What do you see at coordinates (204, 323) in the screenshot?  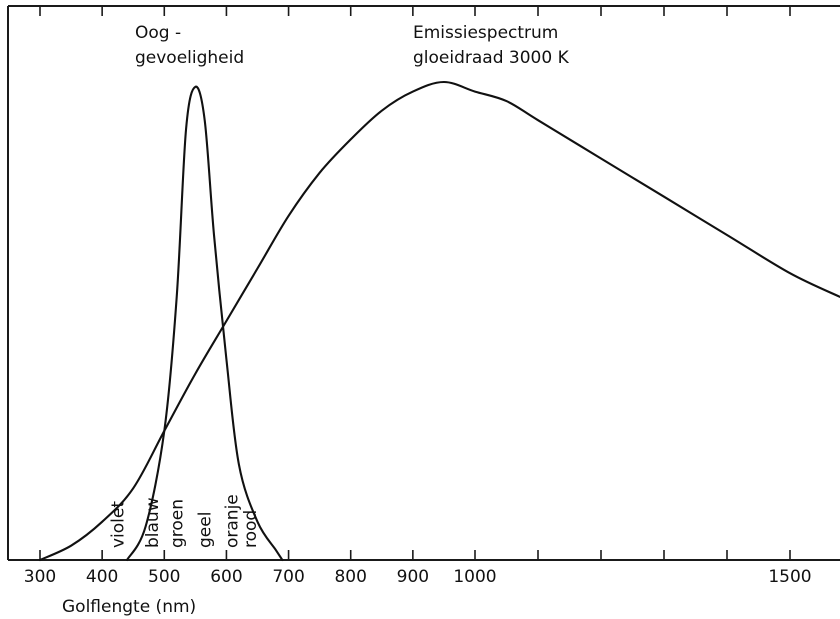 I see `eye-sensitivity-curve` at bounding box center [204, 323].